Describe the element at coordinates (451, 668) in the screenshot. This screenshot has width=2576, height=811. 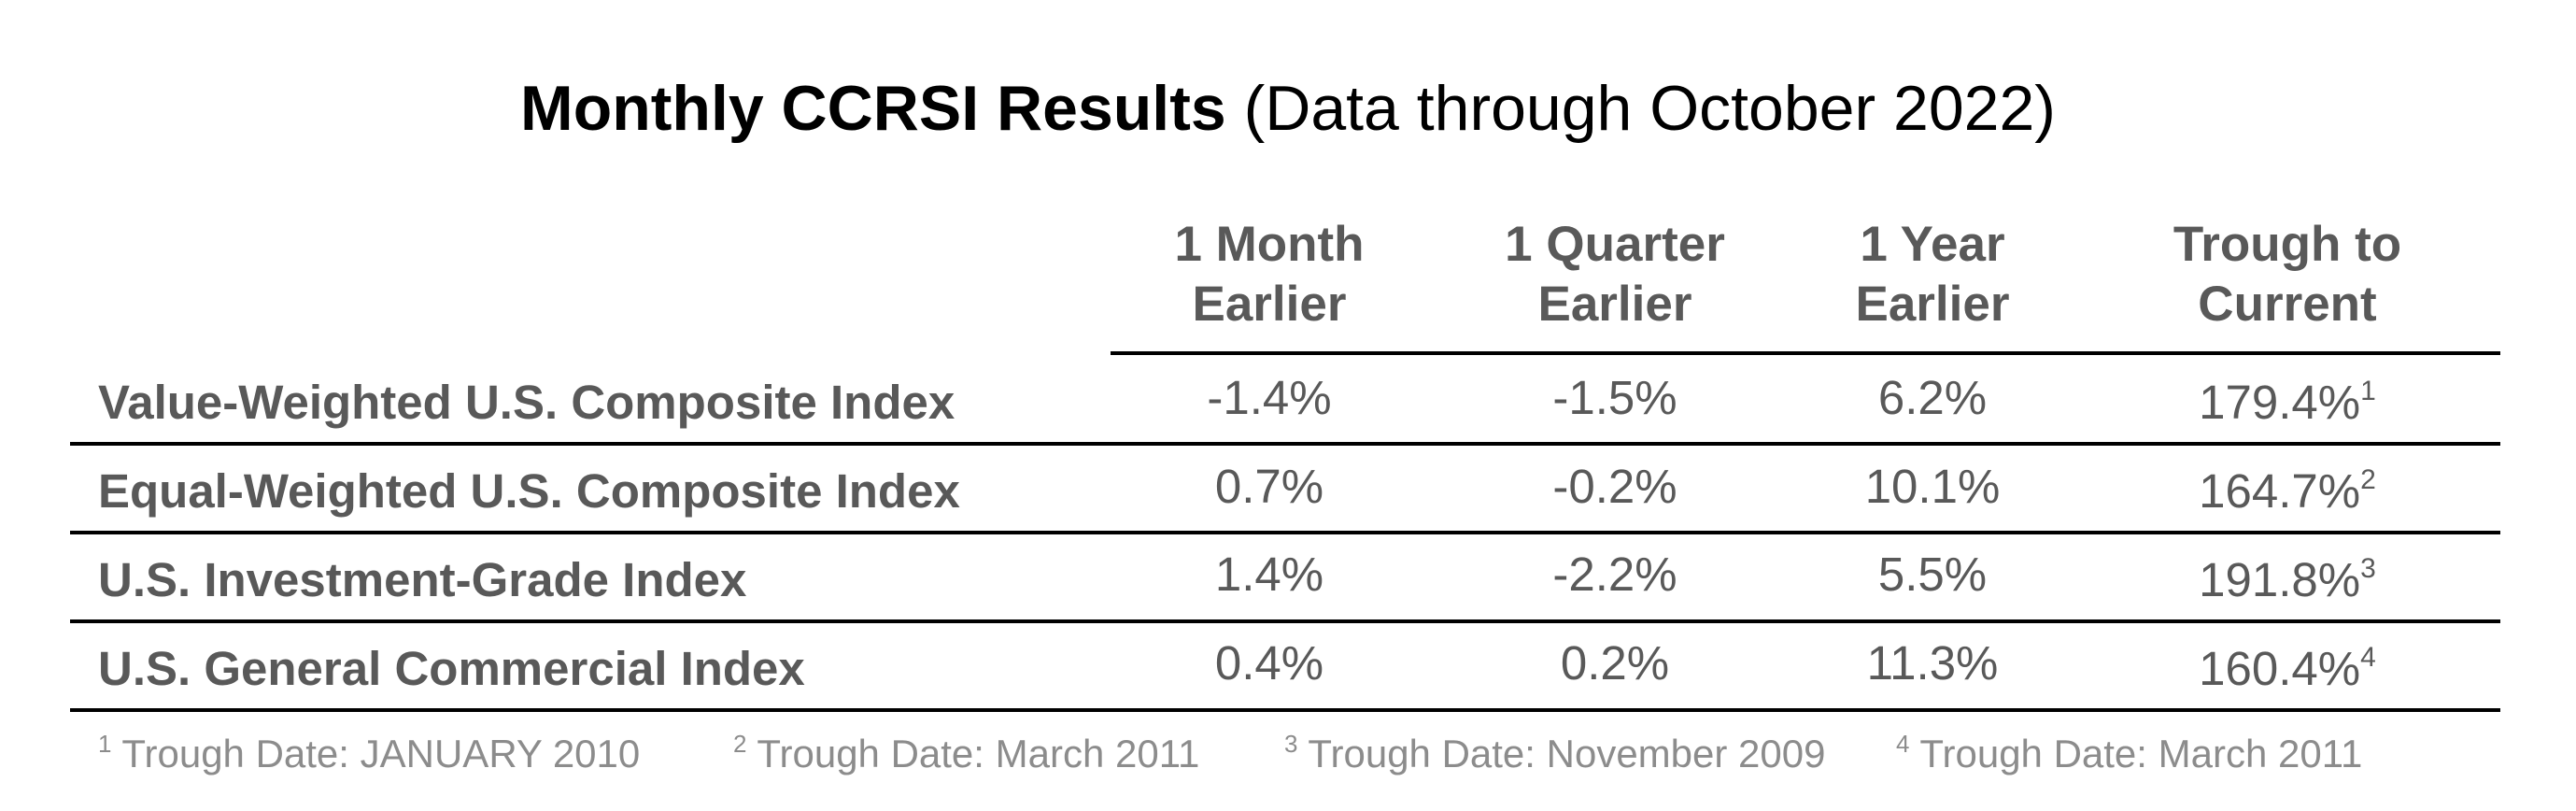
I see `row-label-general-commercial: U.S. General Commercial Index` at that location.